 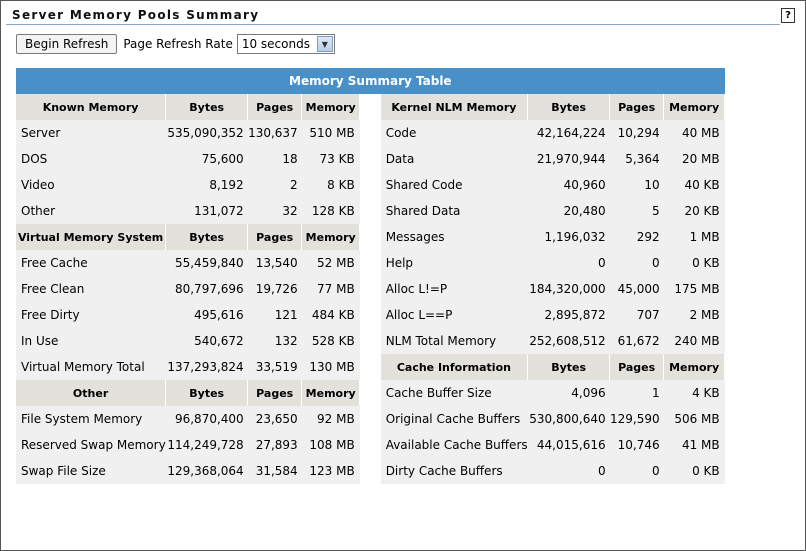 I want to click on begin-refresh-button: Begin Refresh, so click(x=67, y=44).